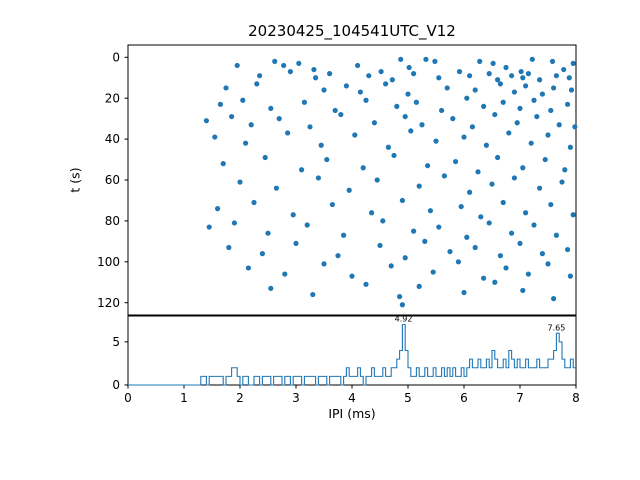 Image resolution: width=640 pixels, height=480 pixels. I want to click on y-tick-label: 120, so click(108, 303).